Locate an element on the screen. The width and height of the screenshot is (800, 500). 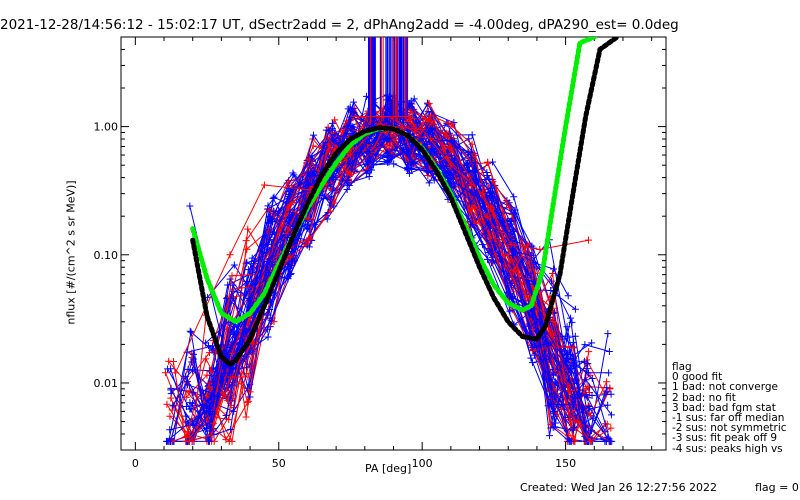
legend-item: -4 sus: peaks high vs is located at coordinates (727, 448).